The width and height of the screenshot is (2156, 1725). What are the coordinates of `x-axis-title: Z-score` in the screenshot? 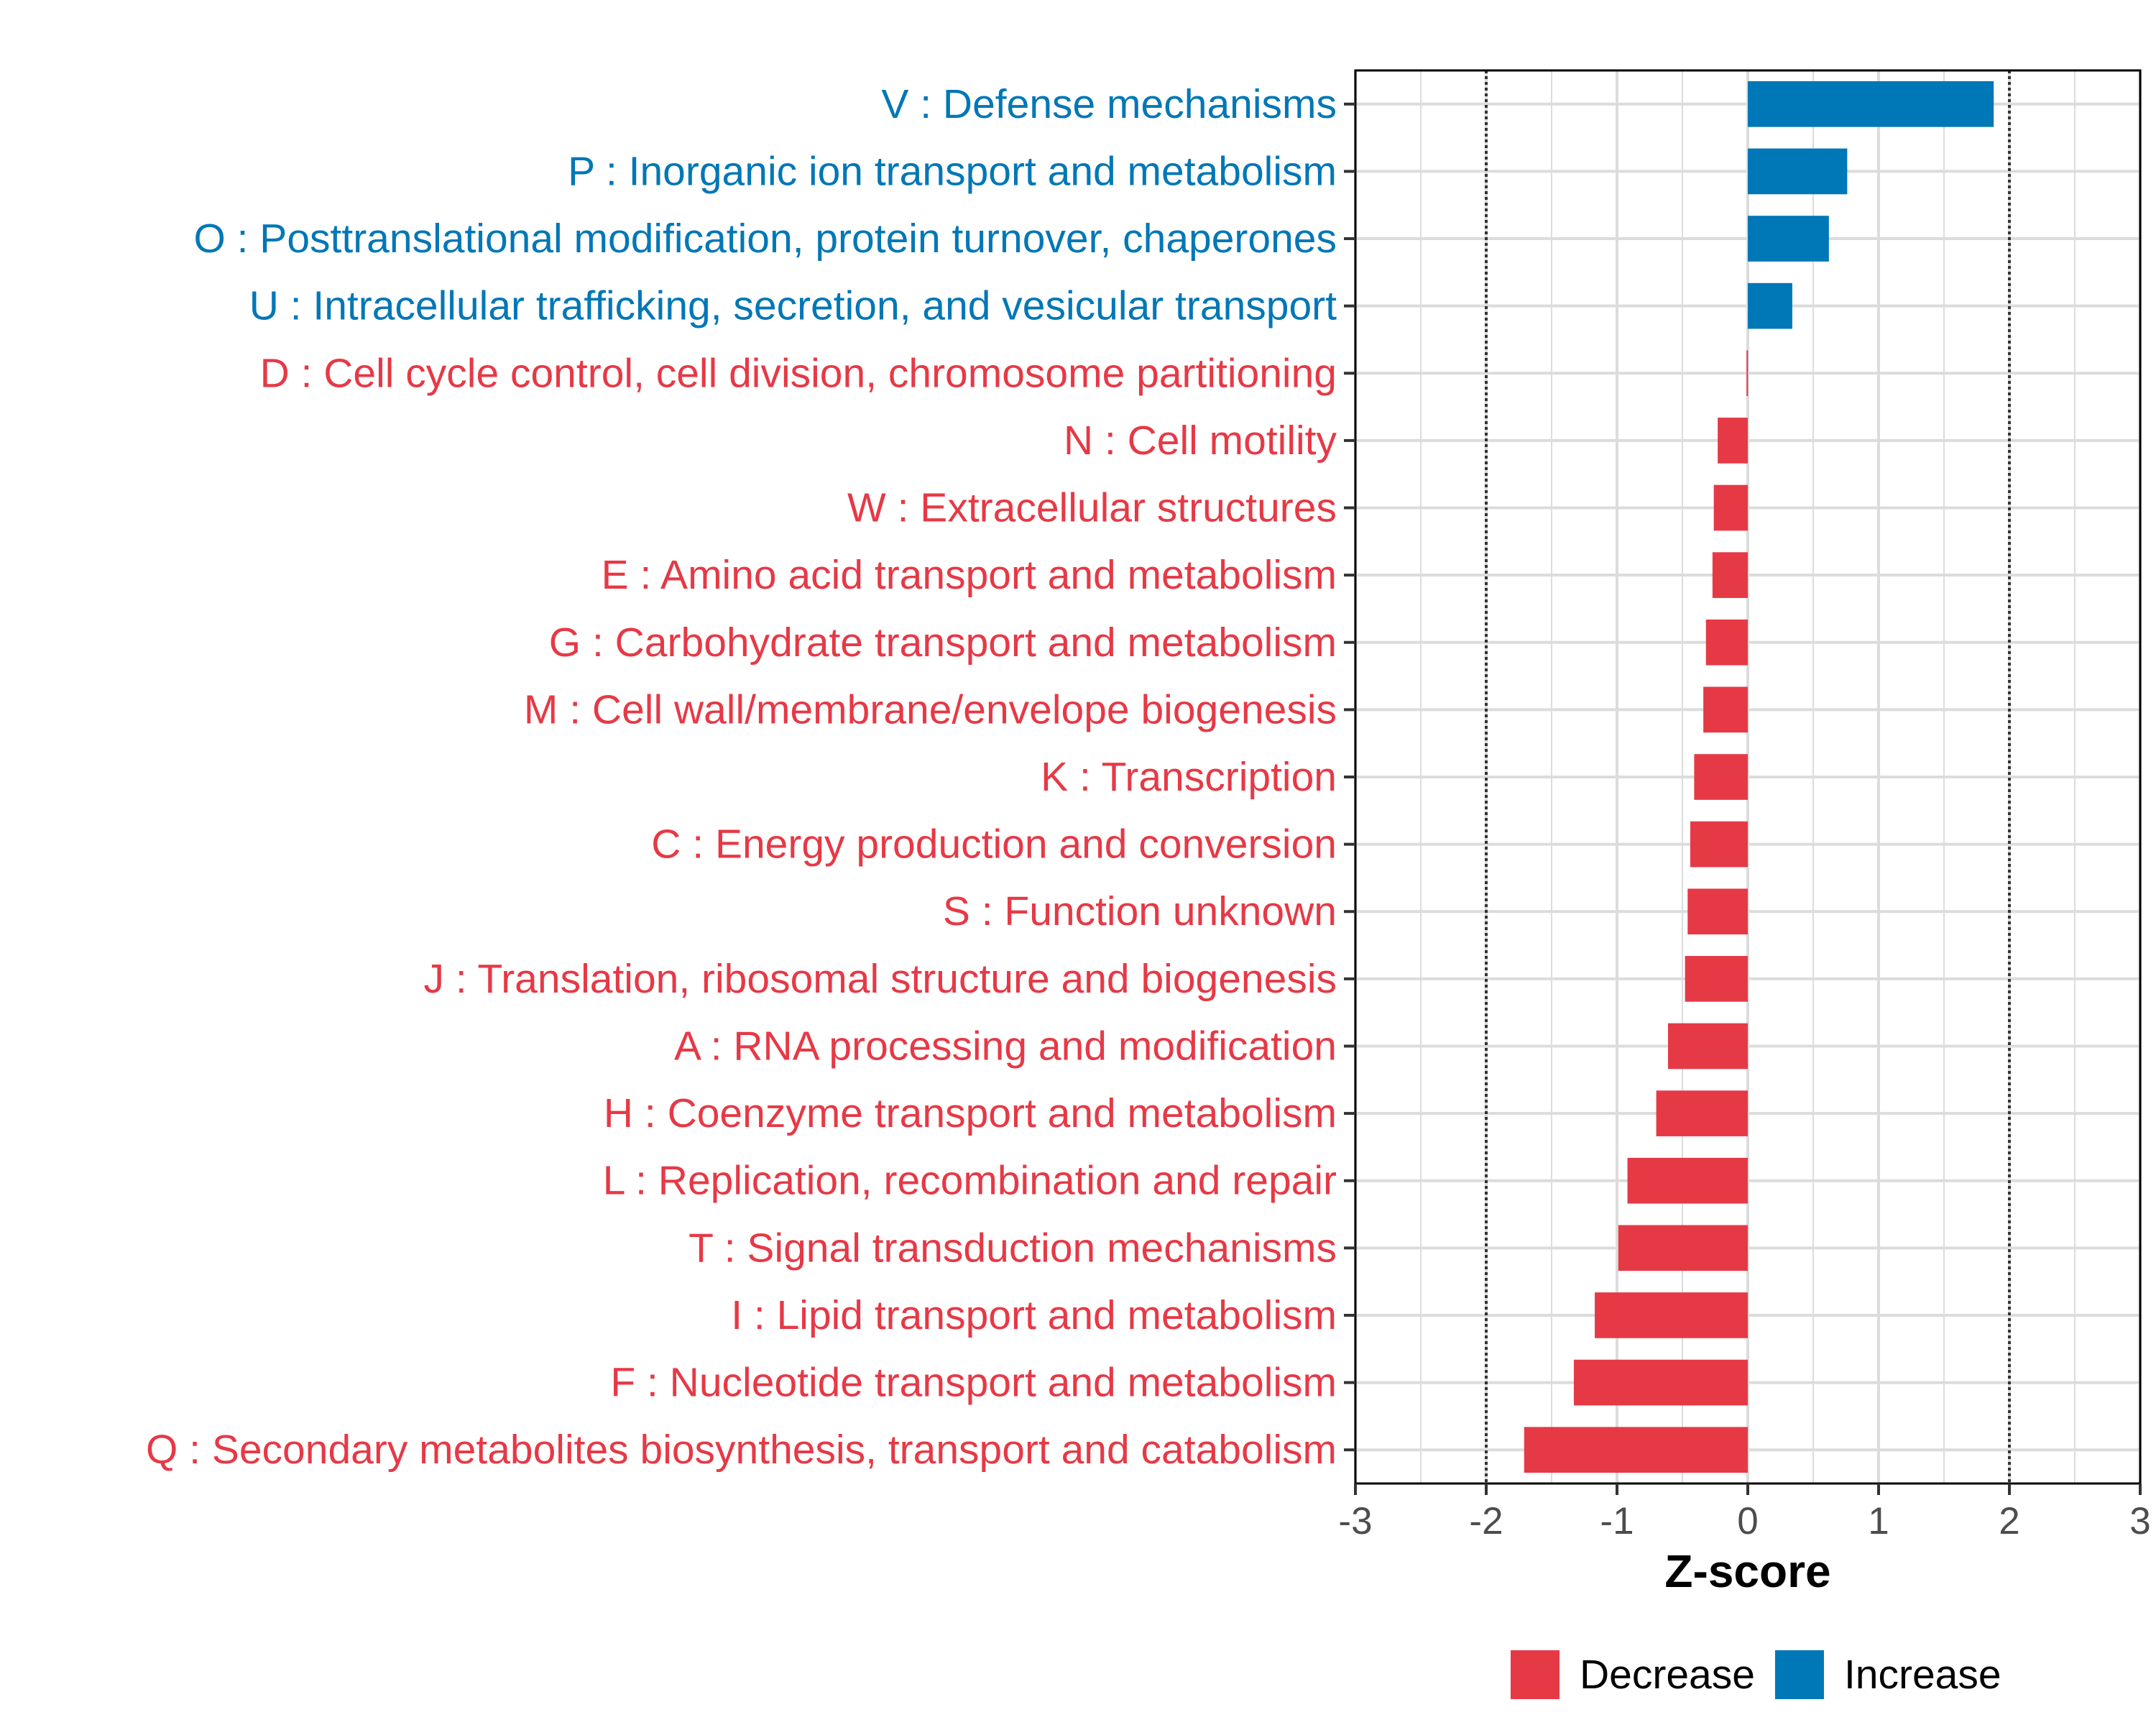 It's located at (1747, 1571).